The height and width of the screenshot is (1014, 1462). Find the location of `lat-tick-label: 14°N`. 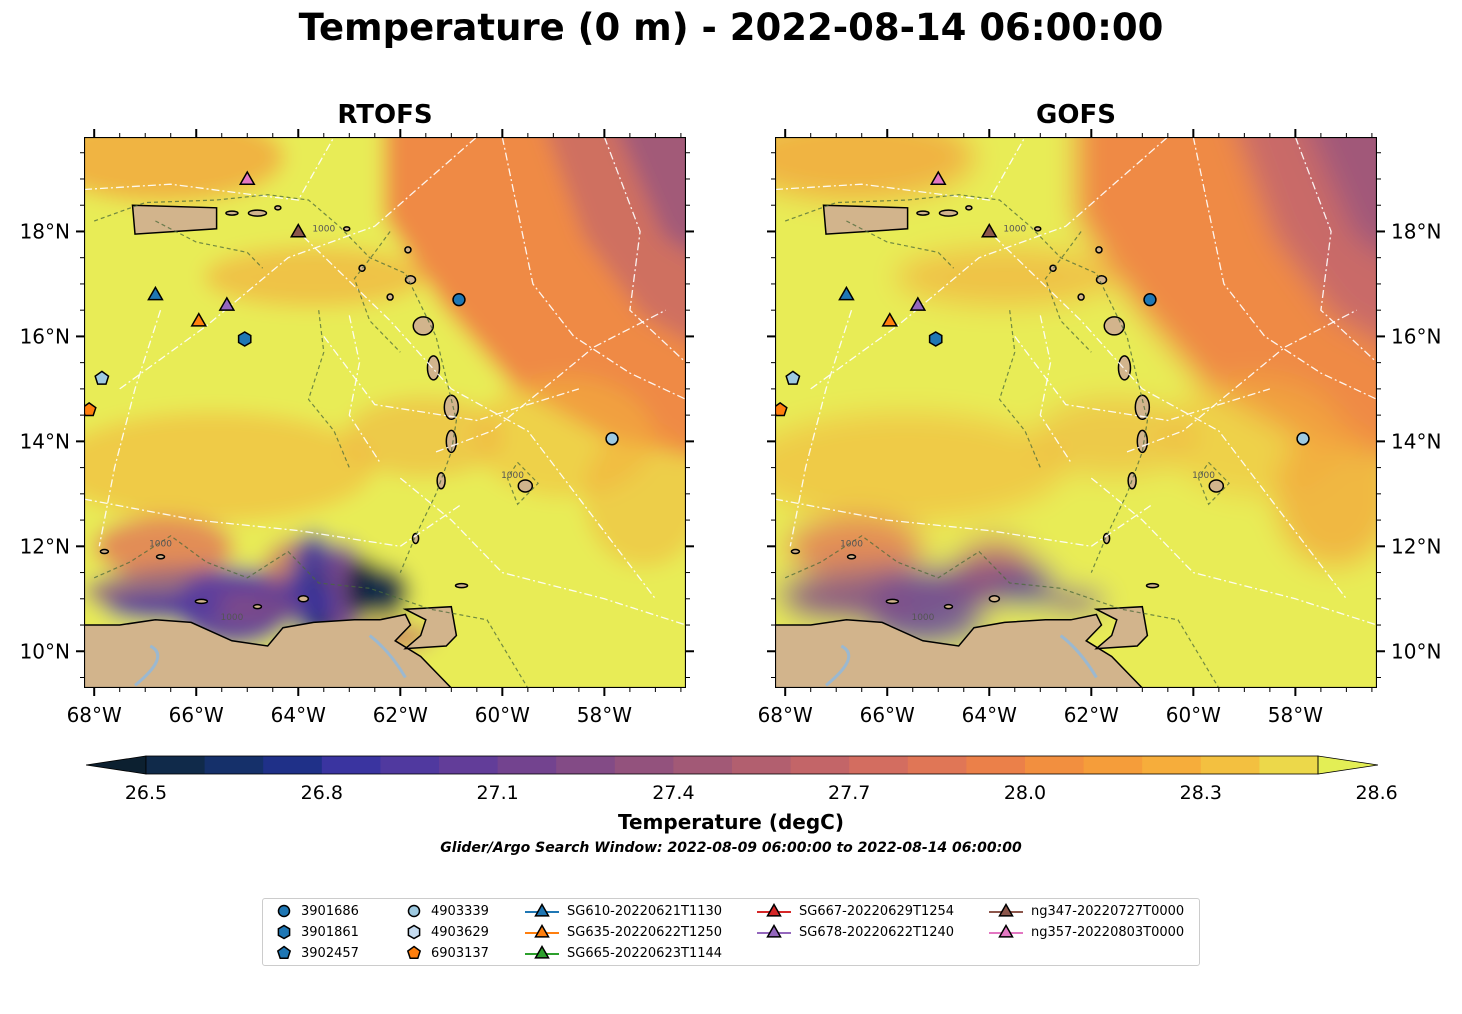

lat-tick-label: 14°N is located at coordinates (1416, 441).